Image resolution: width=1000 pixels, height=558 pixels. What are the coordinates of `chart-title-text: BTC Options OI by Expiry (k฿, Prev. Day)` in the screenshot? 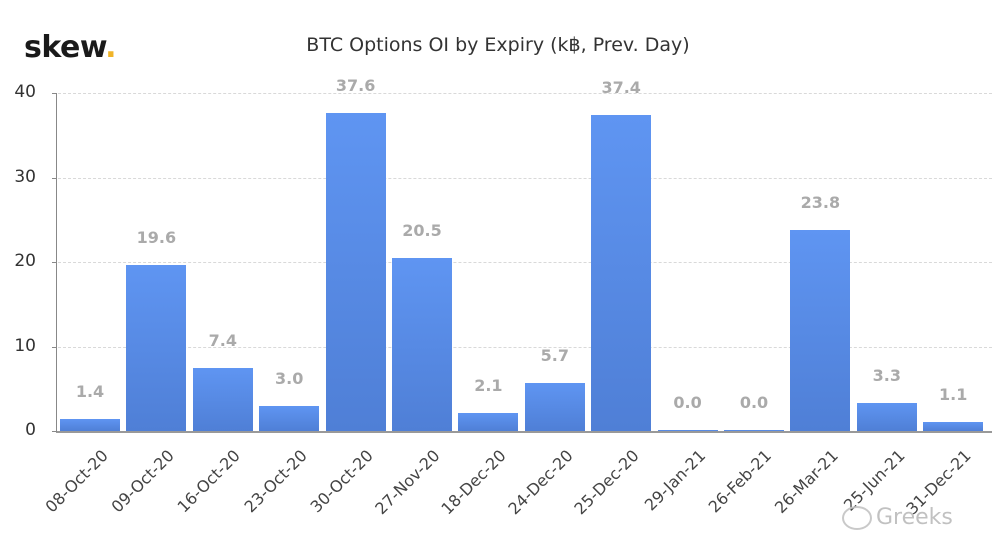 It's located at (498, 45).